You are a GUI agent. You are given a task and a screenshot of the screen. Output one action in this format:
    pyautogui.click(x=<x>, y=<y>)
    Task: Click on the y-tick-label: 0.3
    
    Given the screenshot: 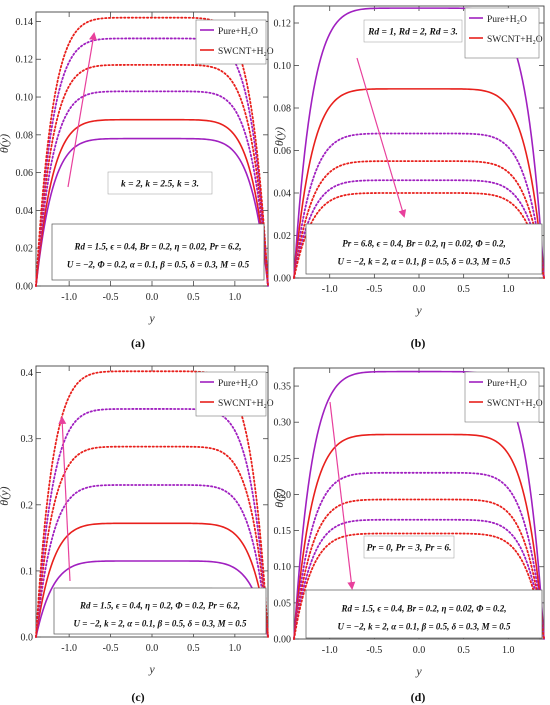 What is the action you would take?
    pyautogui.click(x=27, y=439)
    